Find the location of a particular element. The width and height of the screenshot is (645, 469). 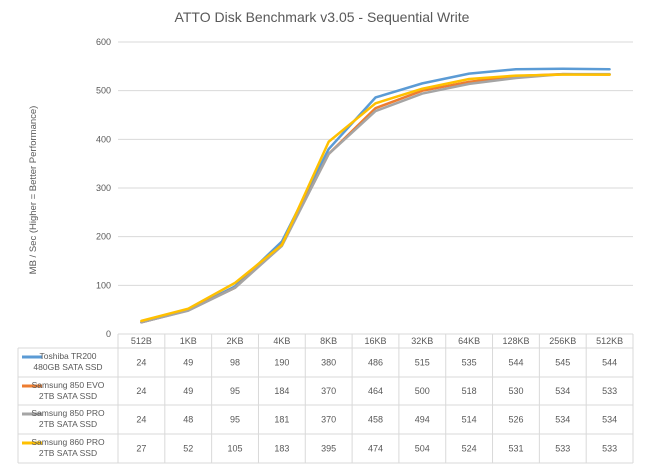

table-cell-value: 531 is located at coordinates (515, 449).